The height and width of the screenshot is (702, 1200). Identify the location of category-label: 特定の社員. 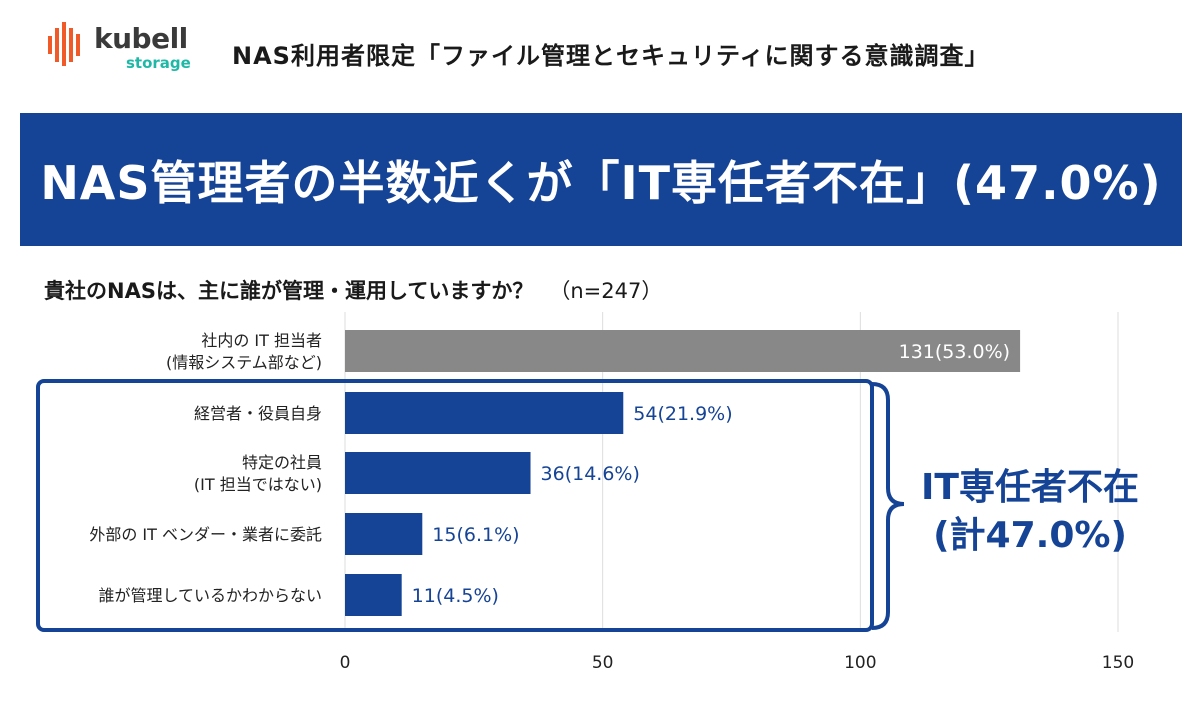
(282, 462).